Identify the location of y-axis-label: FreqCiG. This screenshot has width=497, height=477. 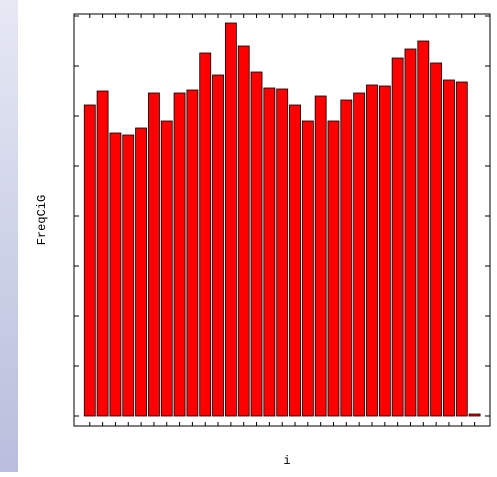
(42, 220).